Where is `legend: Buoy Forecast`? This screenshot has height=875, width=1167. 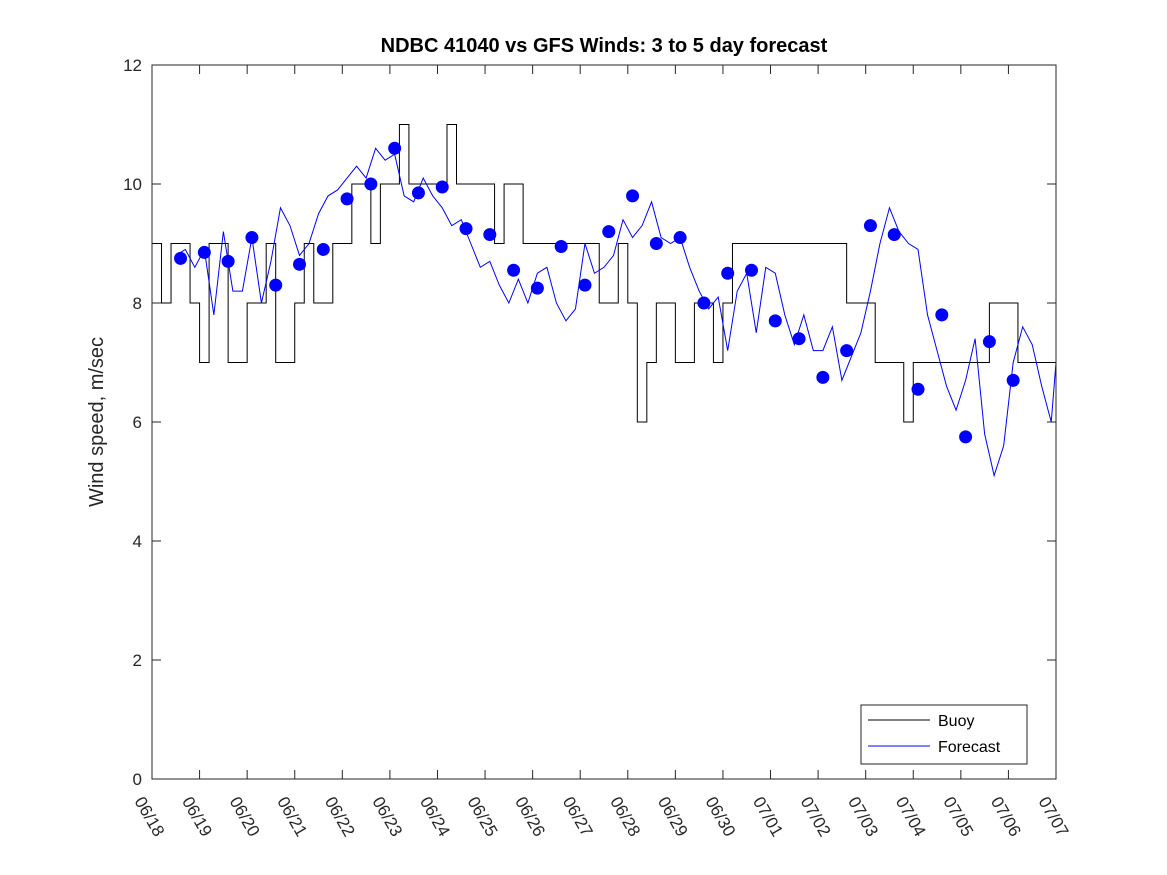
legend: Buoy Forecast is located at coordinates (944, 734).